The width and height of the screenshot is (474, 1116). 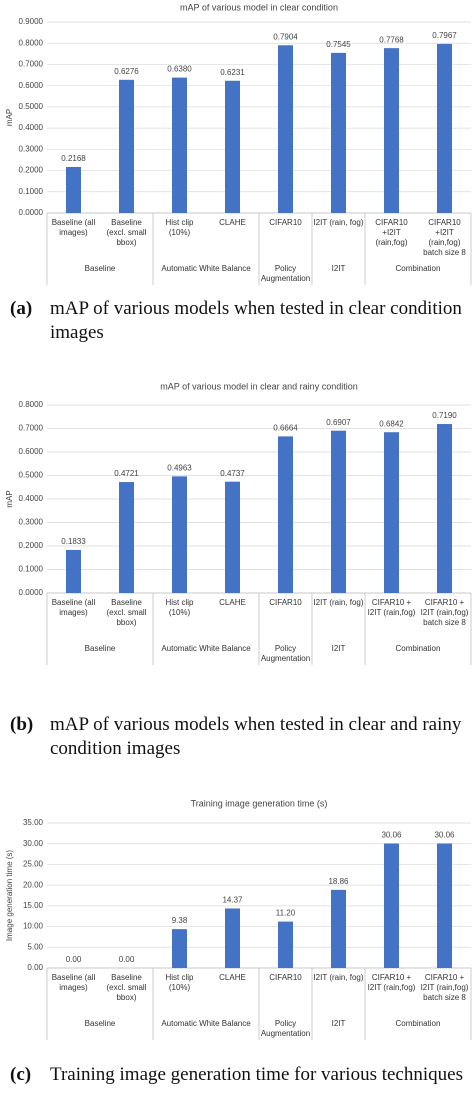 I want to click on x-tick-label: CIFAR10 +I2IT (rain,fog), so click(x=391, y=232).